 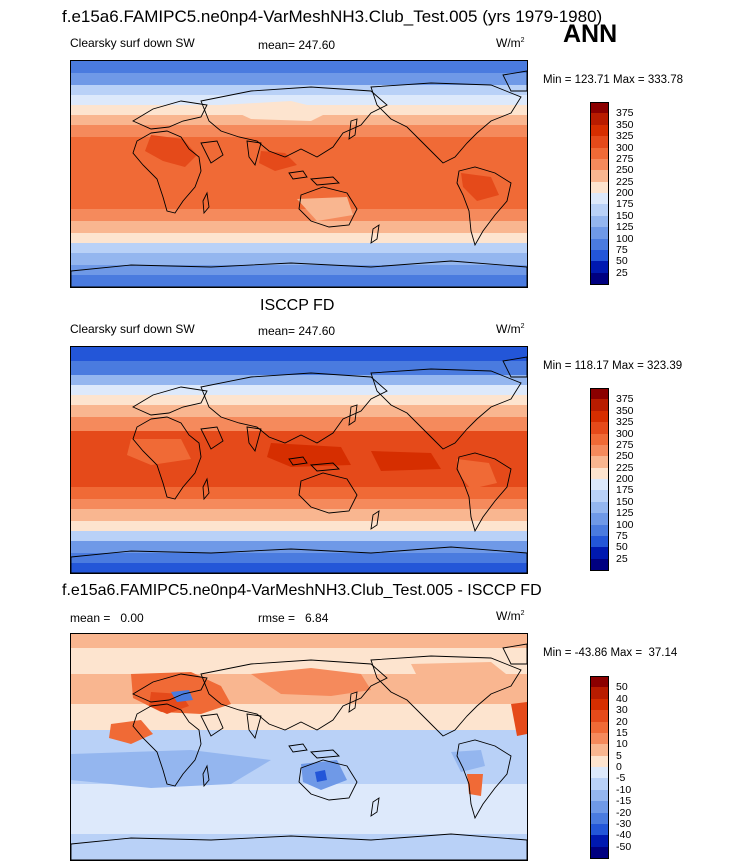 What do you see at coordinates (624, 812) in the screenshot?
I see `colorbar-label: -20` at bounding box center [624, 812].